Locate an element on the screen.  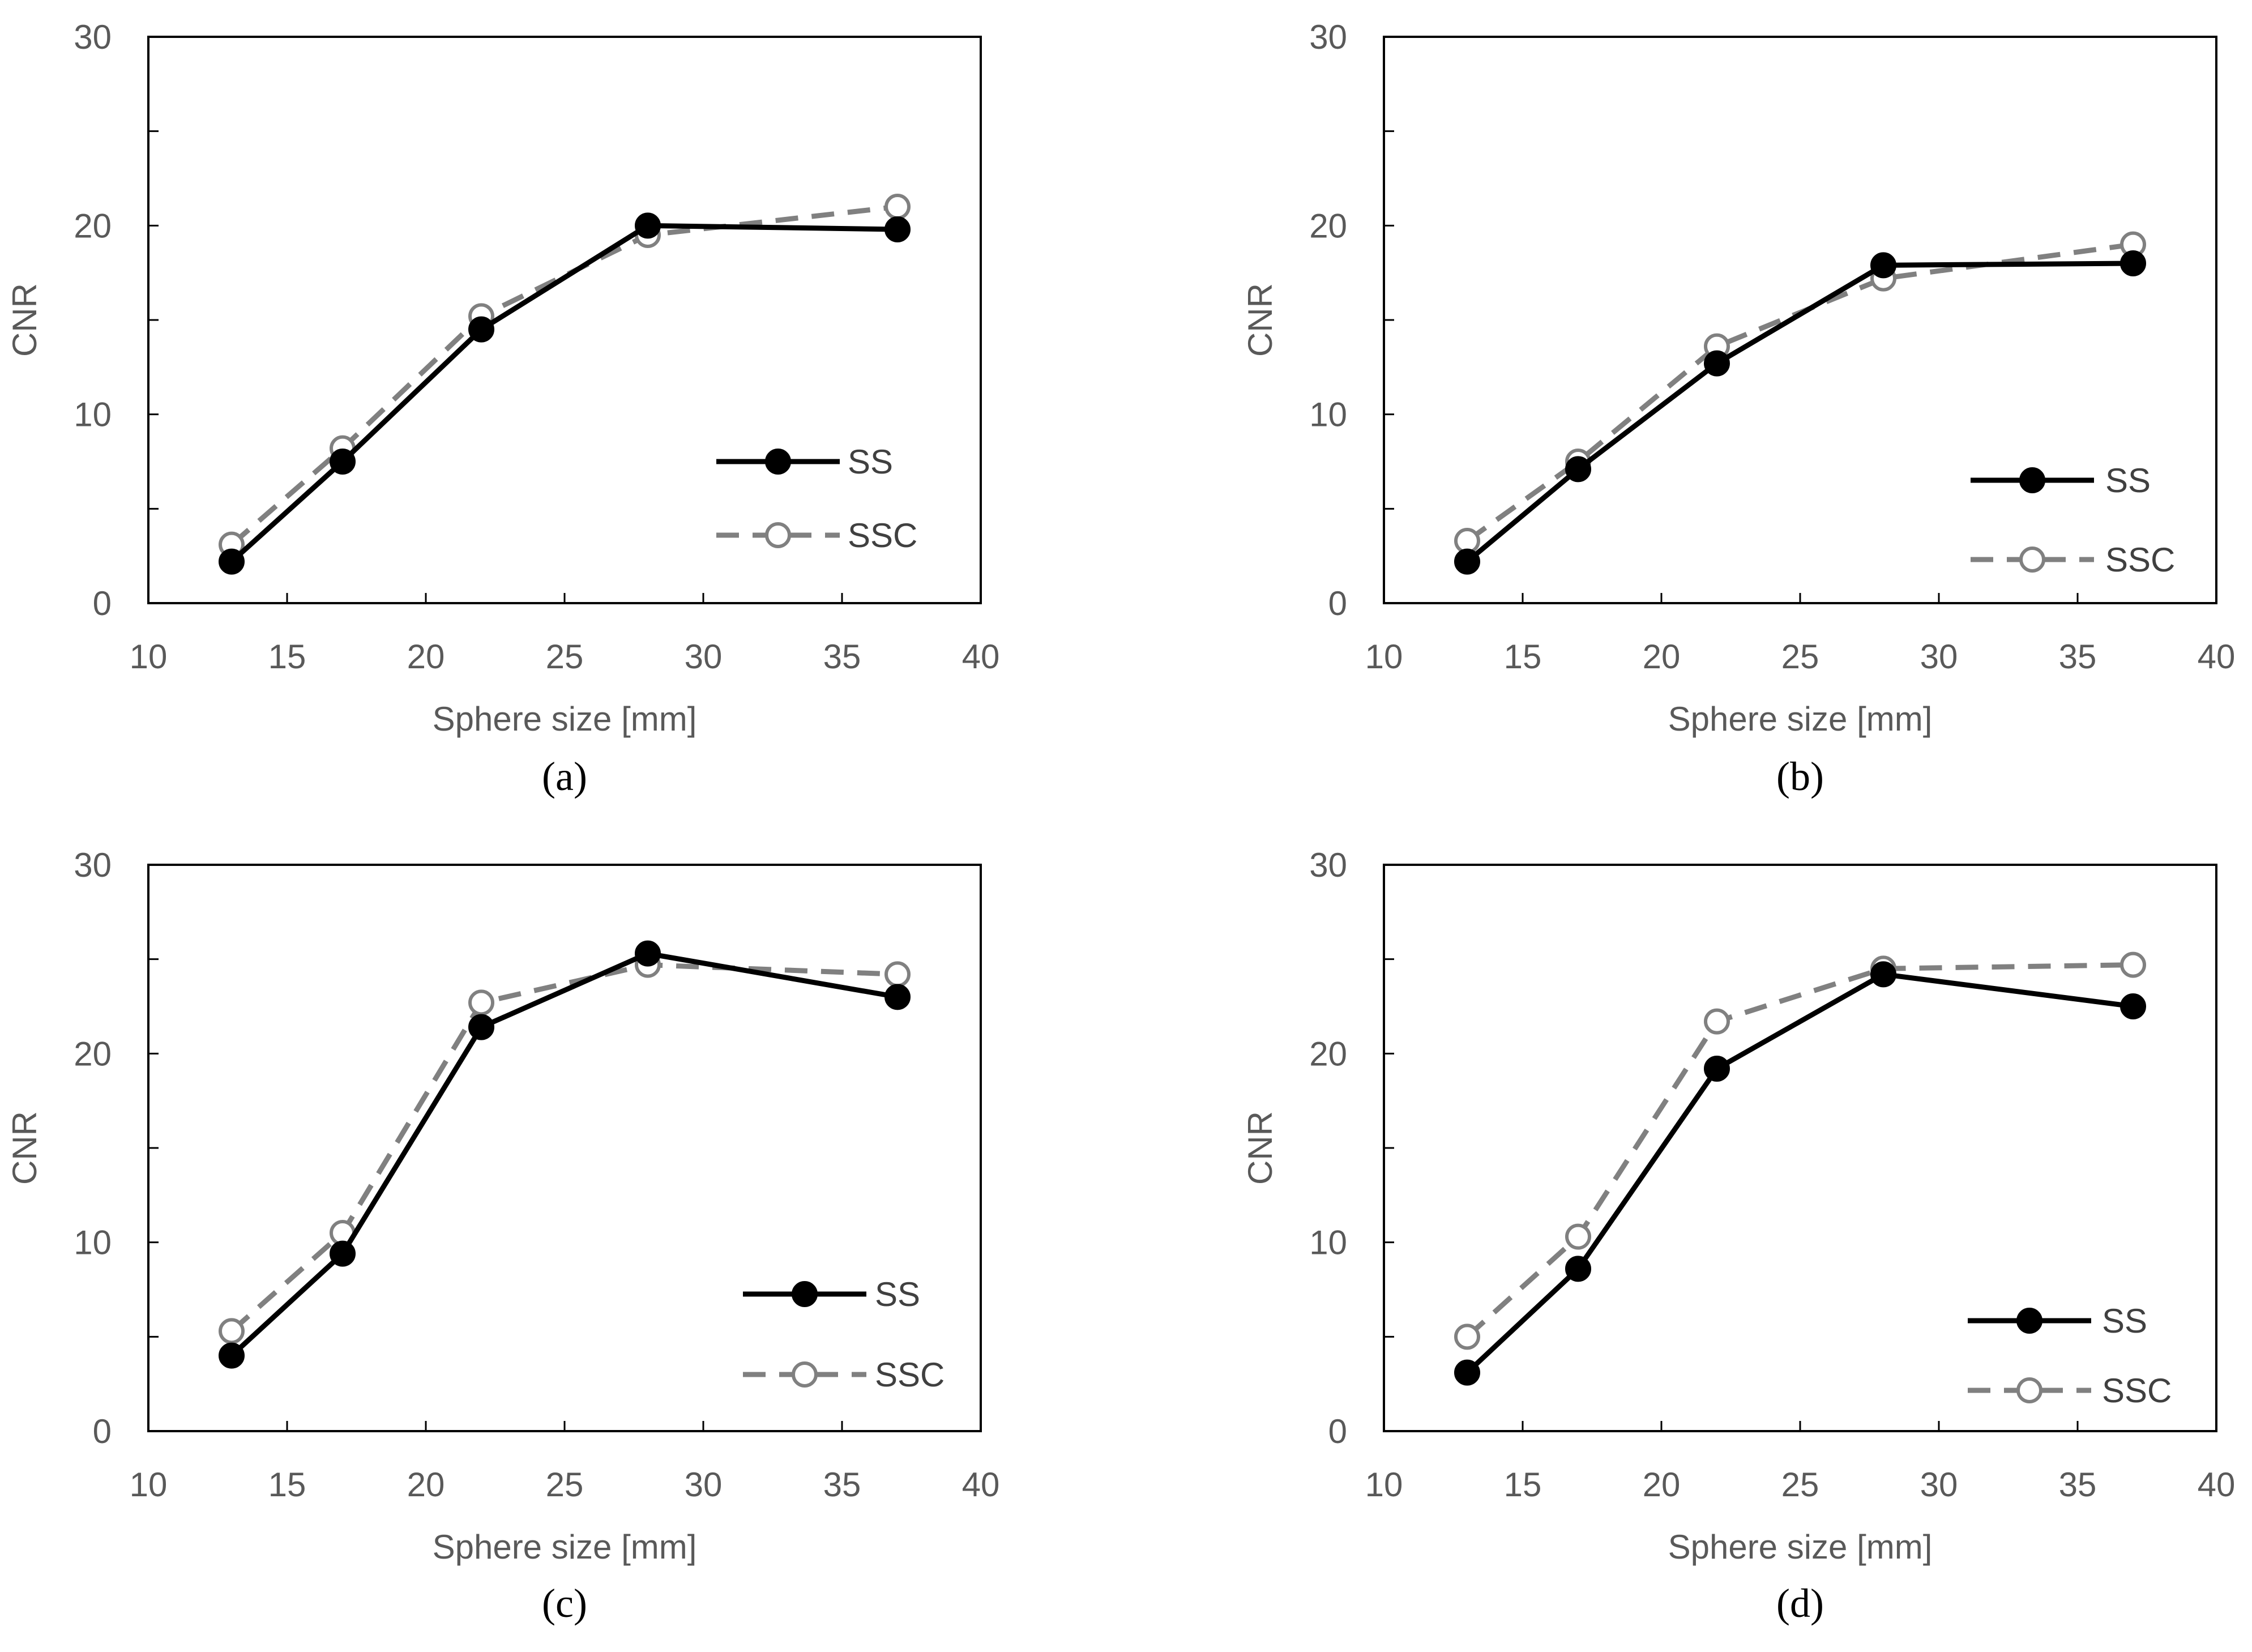
panel-label: (b) is located at coordinates (1800, 776).